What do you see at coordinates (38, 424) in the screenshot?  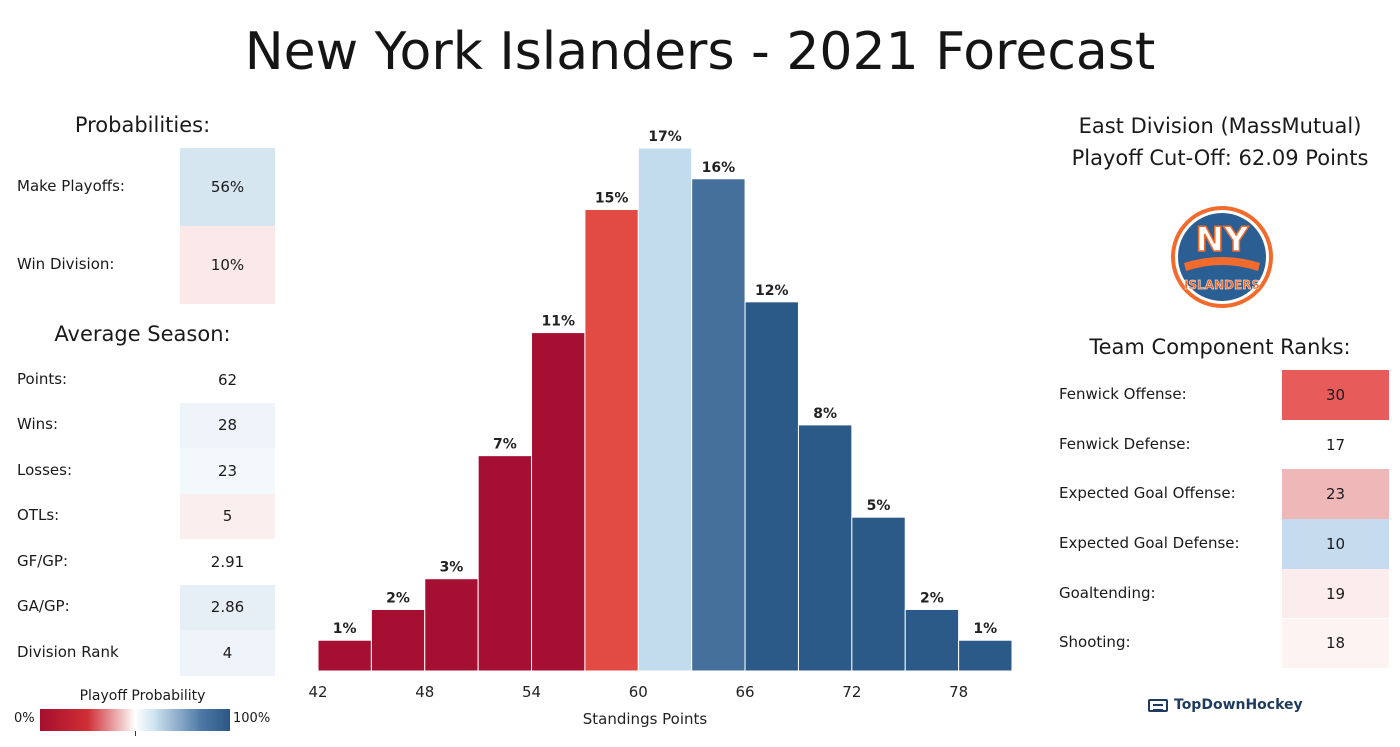 I see `season-stat-label: Wins:` at bounding box center [38, 424].